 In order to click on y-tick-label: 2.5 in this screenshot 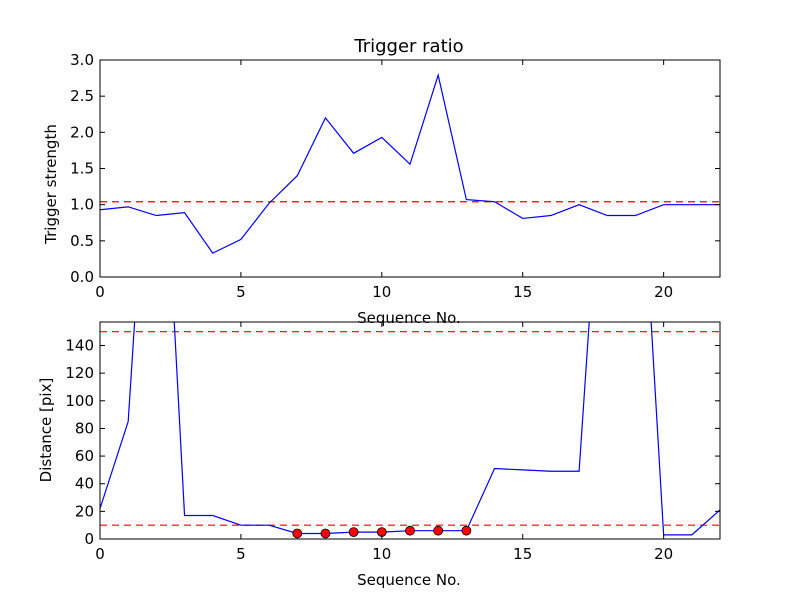, I will do `click(82, 96)`.